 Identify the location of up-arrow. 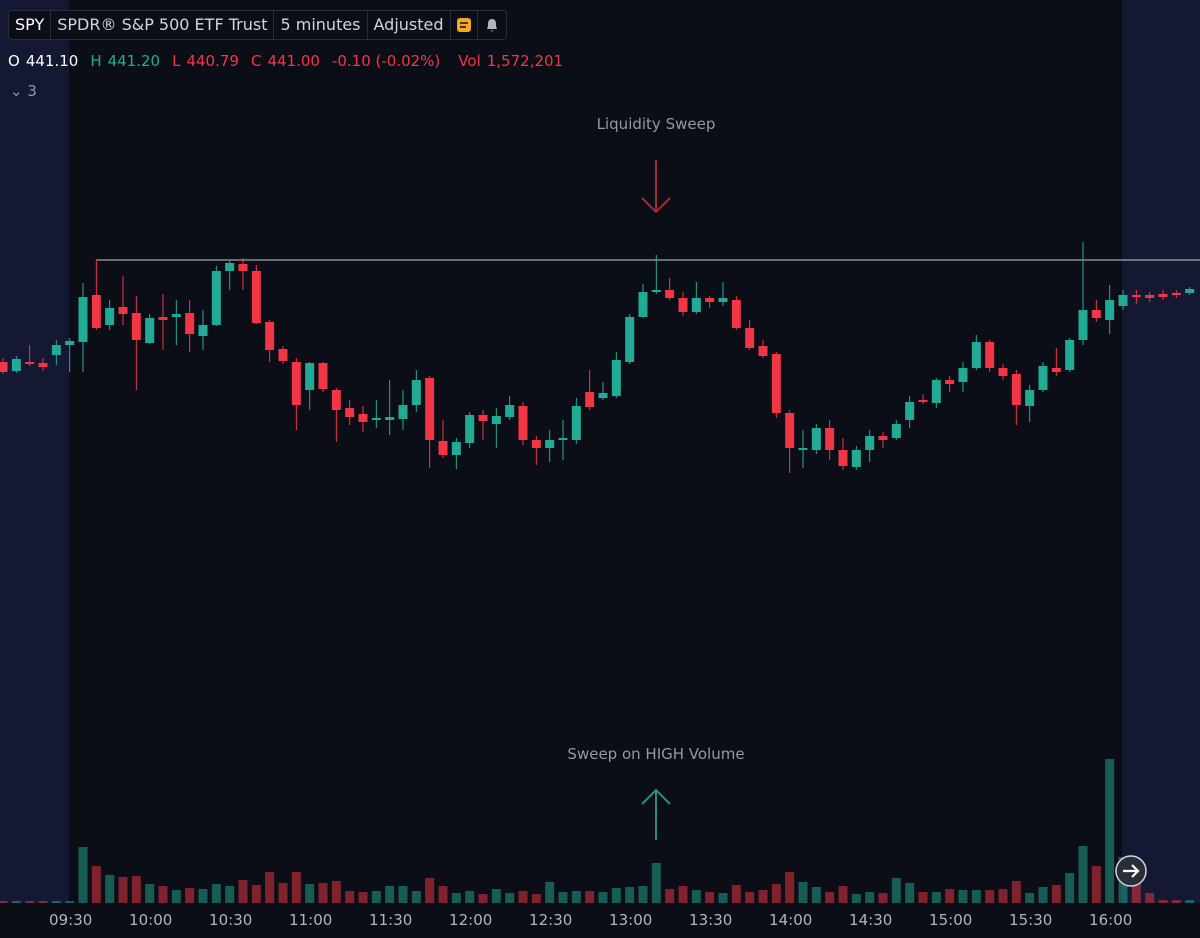
(656, 814).